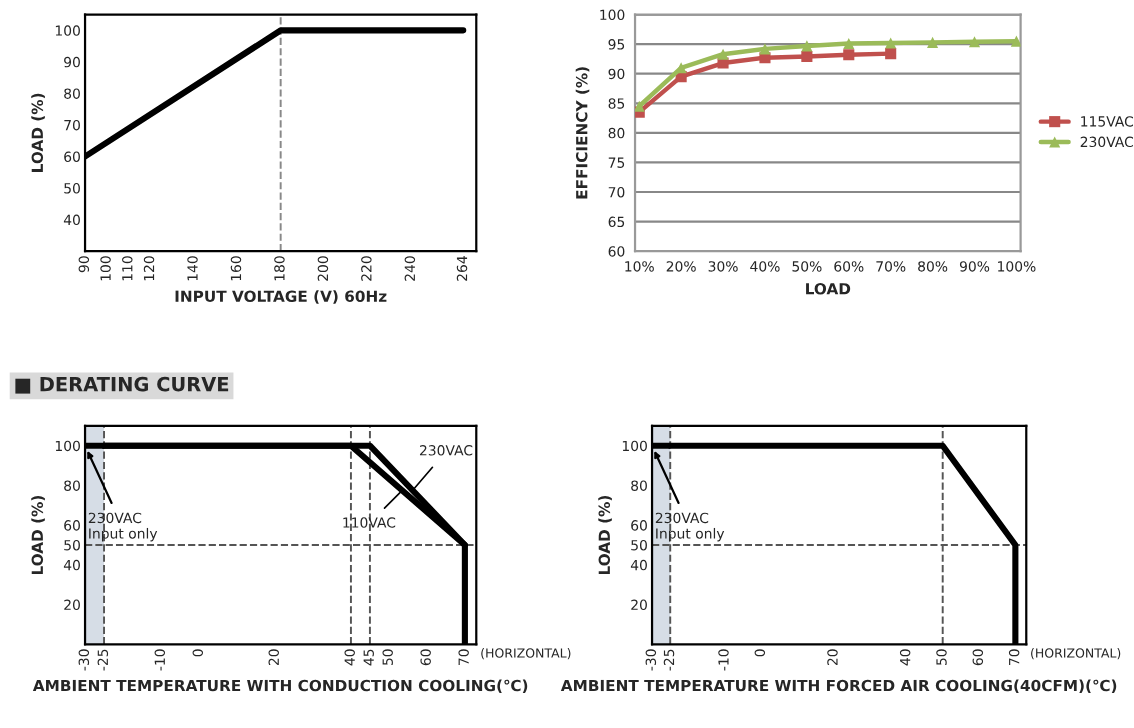 The width and height of the screenshot is (1134, 728). Describe the element at coordinates (122, 385) in the screenshot. I see `chart-title: ■ DERATING CURVE` at that location.